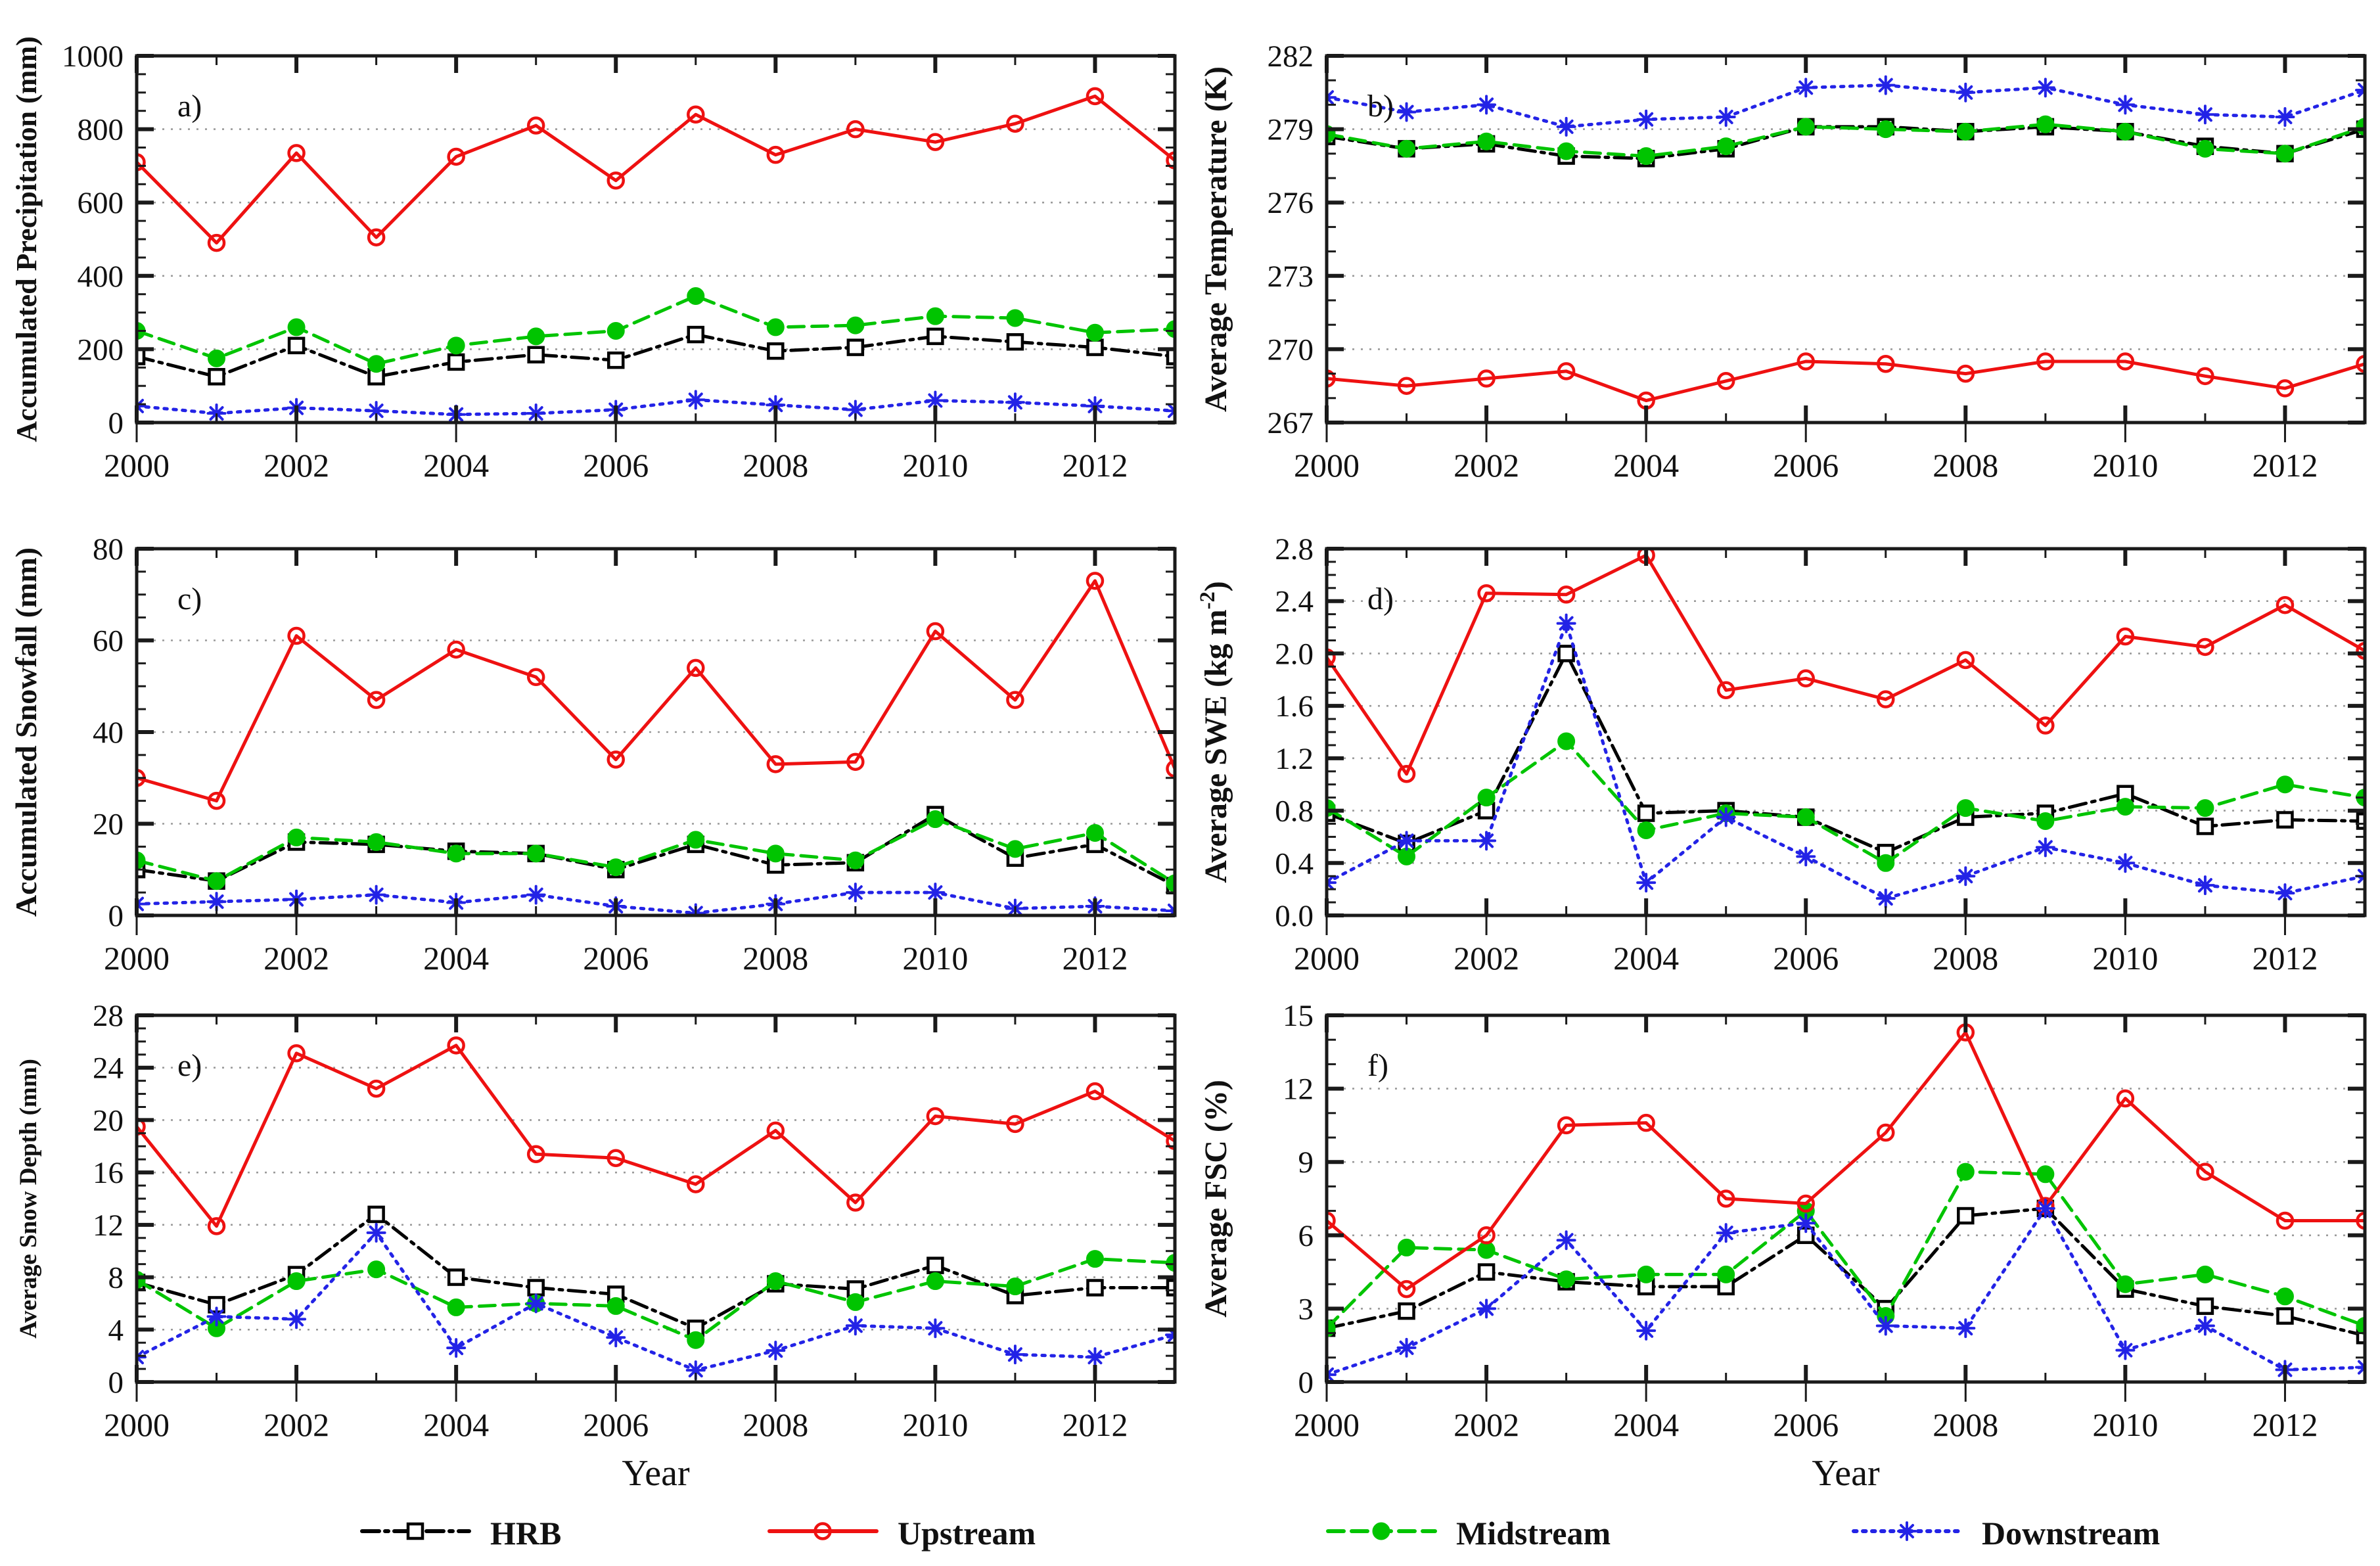 The image size is (2380, 1566). What do you see at coordinates (1846, 1473) in the screenshot?
I see `x-axis-title-f: Year` at bounding box center [1846, 1473].